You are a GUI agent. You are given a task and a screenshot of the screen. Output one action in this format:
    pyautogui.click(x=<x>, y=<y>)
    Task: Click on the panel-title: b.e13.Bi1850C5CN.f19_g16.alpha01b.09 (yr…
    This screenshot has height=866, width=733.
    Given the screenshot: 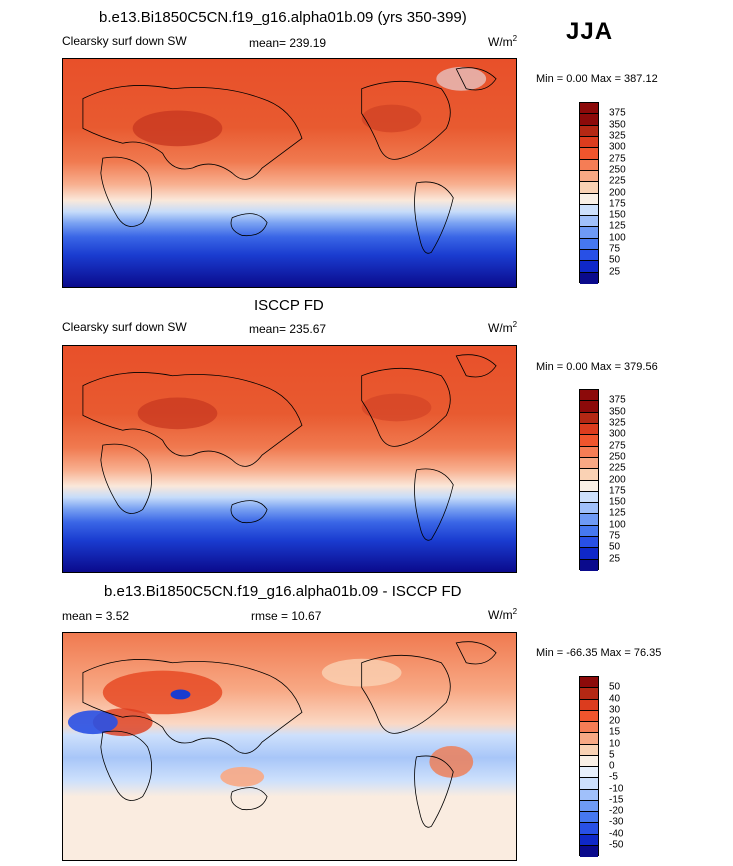 What is the action you would take?
    pyautogui.click(x=283, y=17)
    